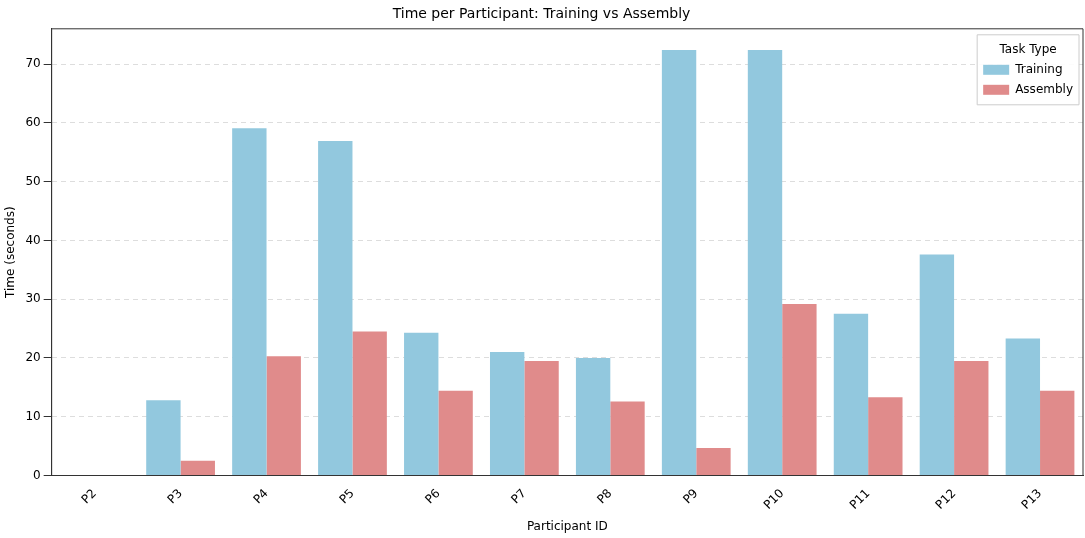  Describe the element at coordinates (33, 63) in the screenshot. I see `y-tick-label: 70` at that location.